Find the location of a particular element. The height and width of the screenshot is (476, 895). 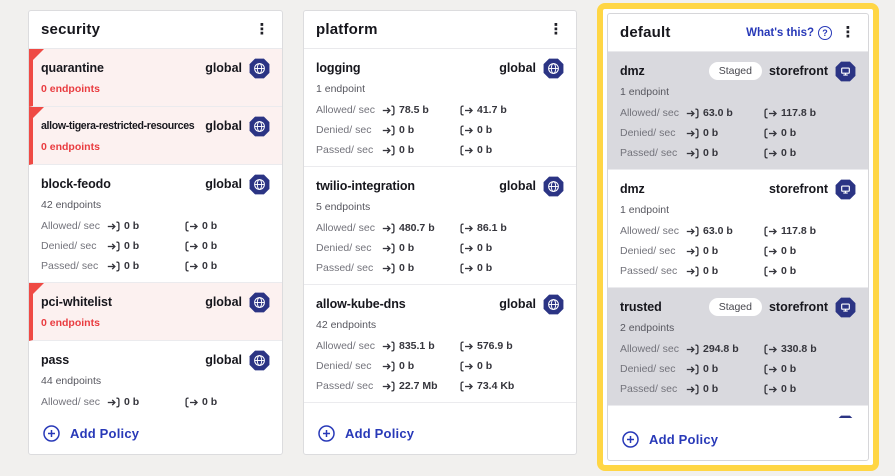

policy-card-header: dmz Staged storefront is located at coordinates (738, 71).